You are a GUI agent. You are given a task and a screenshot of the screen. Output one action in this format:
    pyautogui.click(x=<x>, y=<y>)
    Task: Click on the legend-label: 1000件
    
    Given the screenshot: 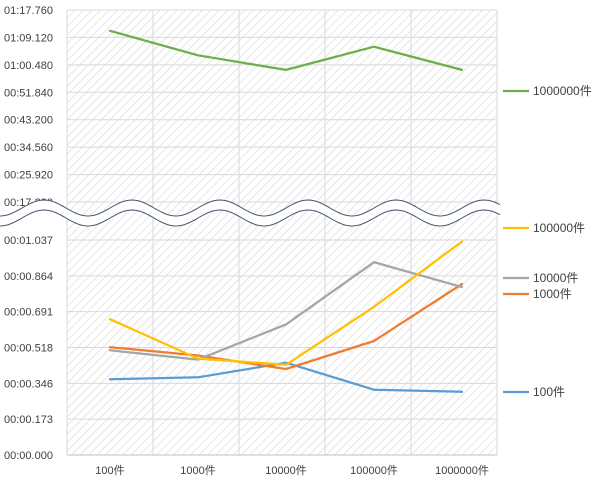 What is the action you would take?
    pyautogui.click(x=552, y=294)
    